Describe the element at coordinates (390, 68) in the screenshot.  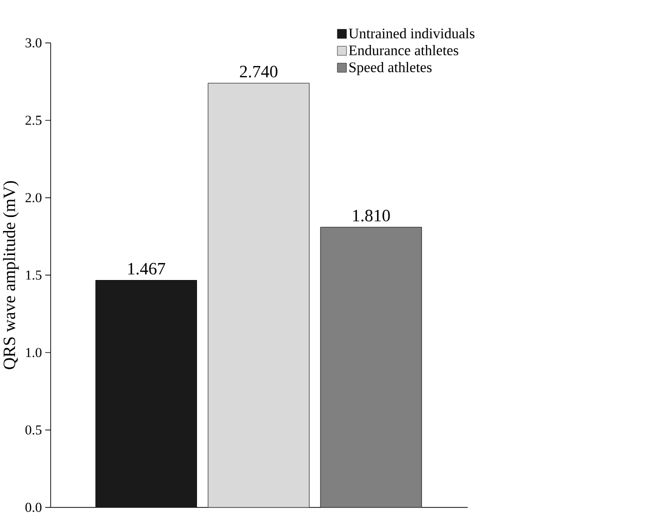
I see `legend-label: Speed athletes` at that location.